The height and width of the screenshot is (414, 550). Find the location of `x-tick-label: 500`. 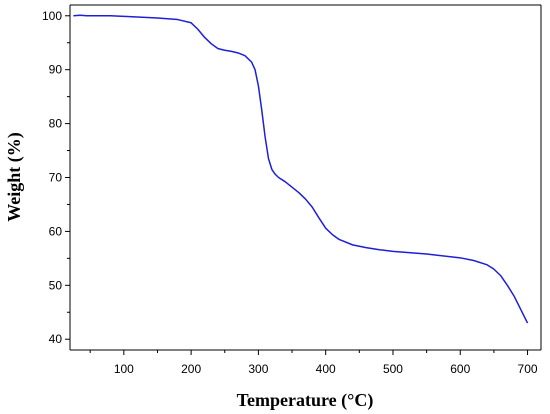

x-tick-label: 500 is located at coordinates (393, 369).